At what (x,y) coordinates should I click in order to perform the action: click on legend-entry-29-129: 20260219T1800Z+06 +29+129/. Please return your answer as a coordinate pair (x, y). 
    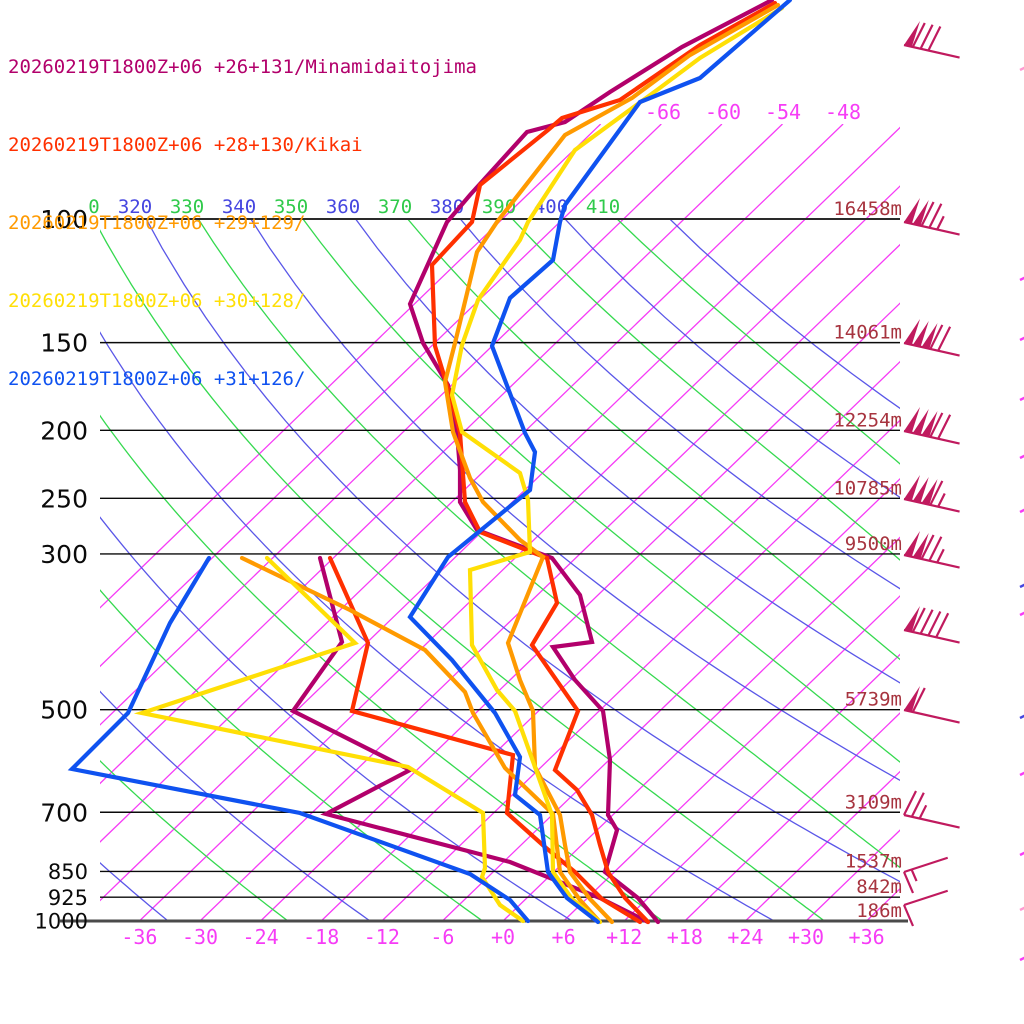
    Looking at the image, I should click on (157, 223).